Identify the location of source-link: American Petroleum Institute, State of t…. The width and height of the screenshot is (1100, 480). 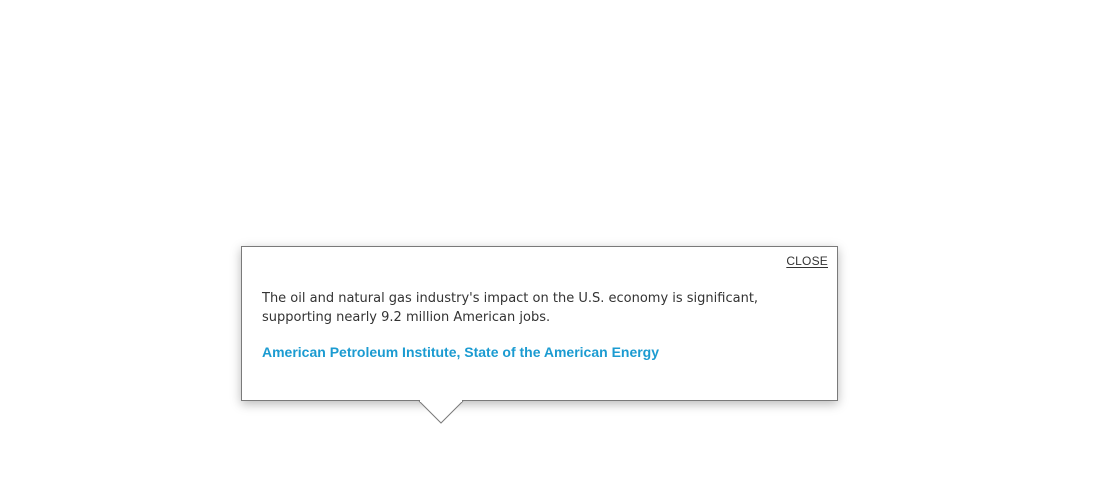
(461, 352).